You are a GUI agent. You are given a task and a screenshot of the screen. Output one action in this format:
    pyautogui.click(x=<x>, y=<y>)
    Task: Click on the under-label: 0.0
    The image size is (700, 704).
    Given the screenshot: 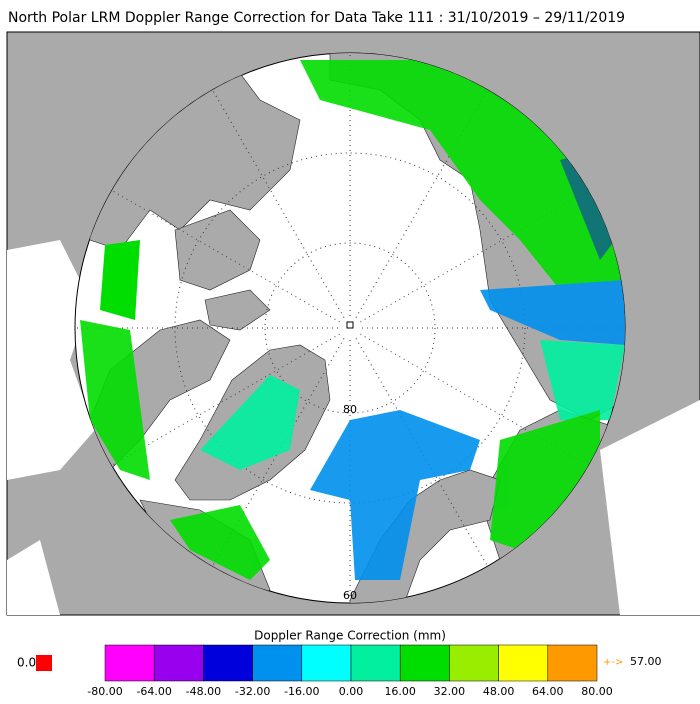 What is the action you would take?
    pyautogui.click(x=26, y=663)
    